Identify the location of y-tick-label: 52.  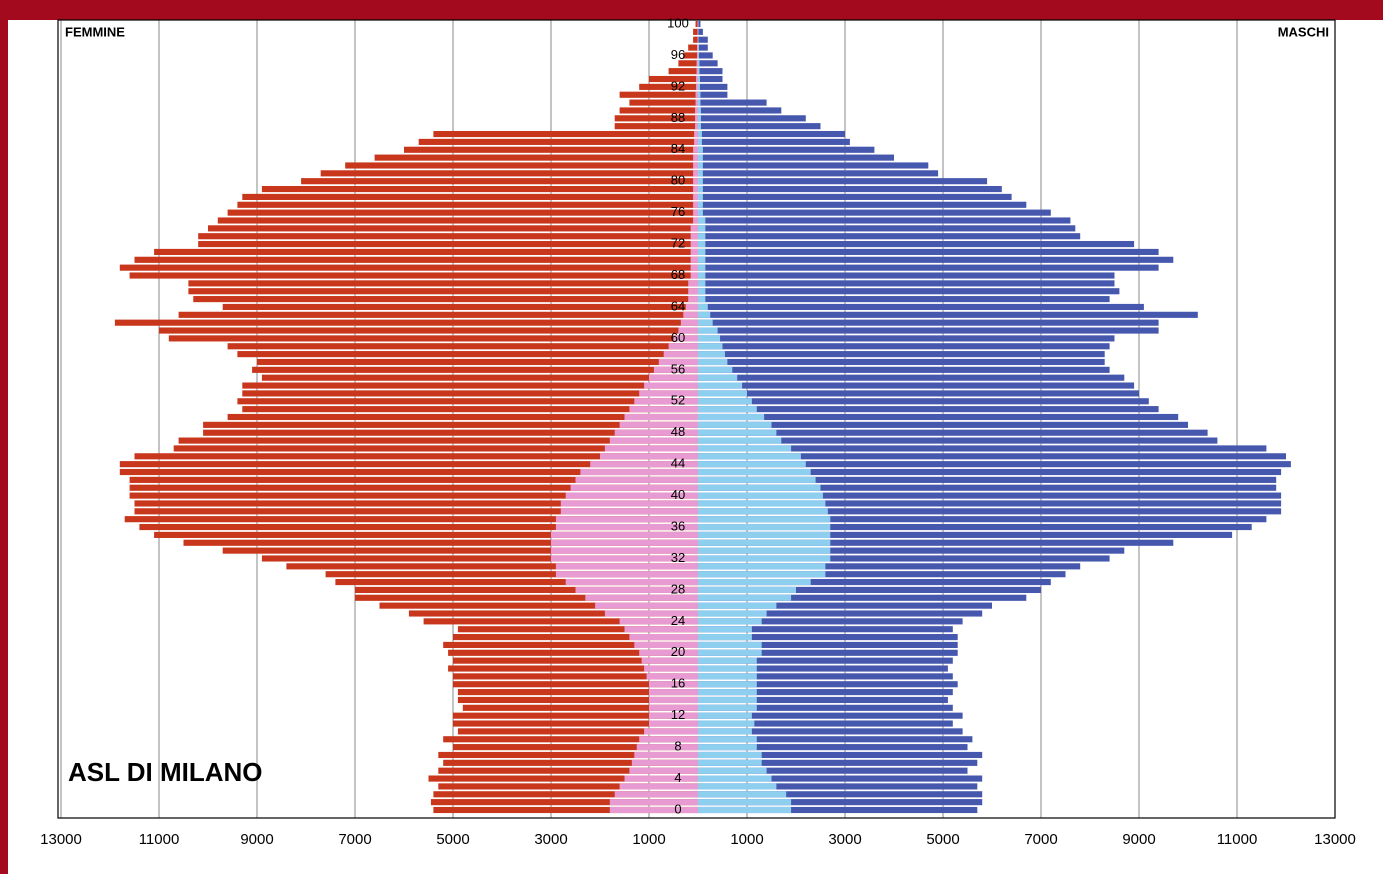
(678, 400).